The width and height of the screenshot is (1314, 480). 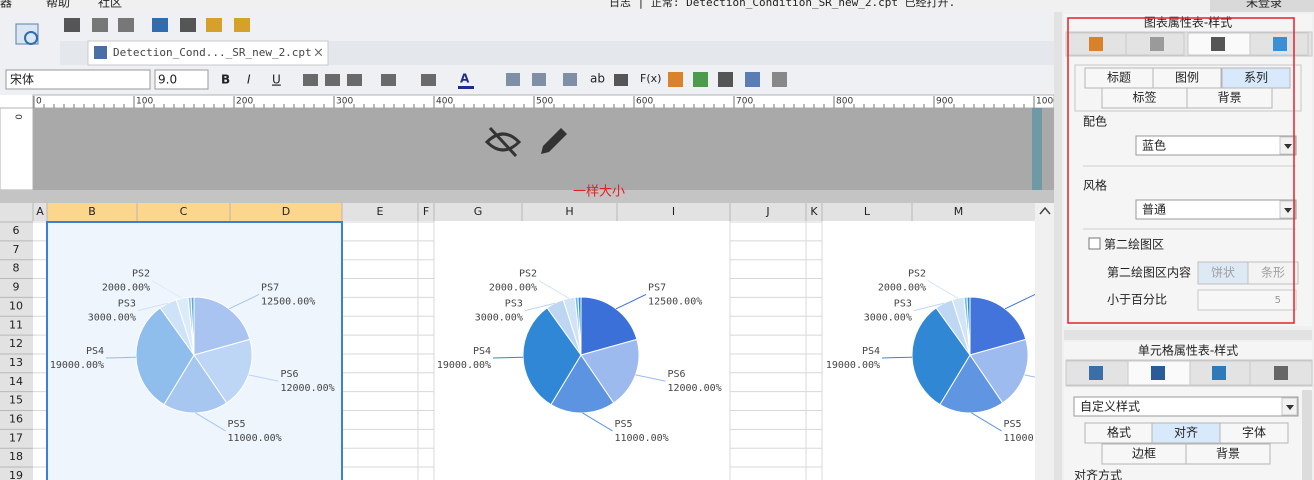 What do you see at coordinates (465, 79) in the screenshot?
I see `text-color-button: A` at bounding box center [465, 79].